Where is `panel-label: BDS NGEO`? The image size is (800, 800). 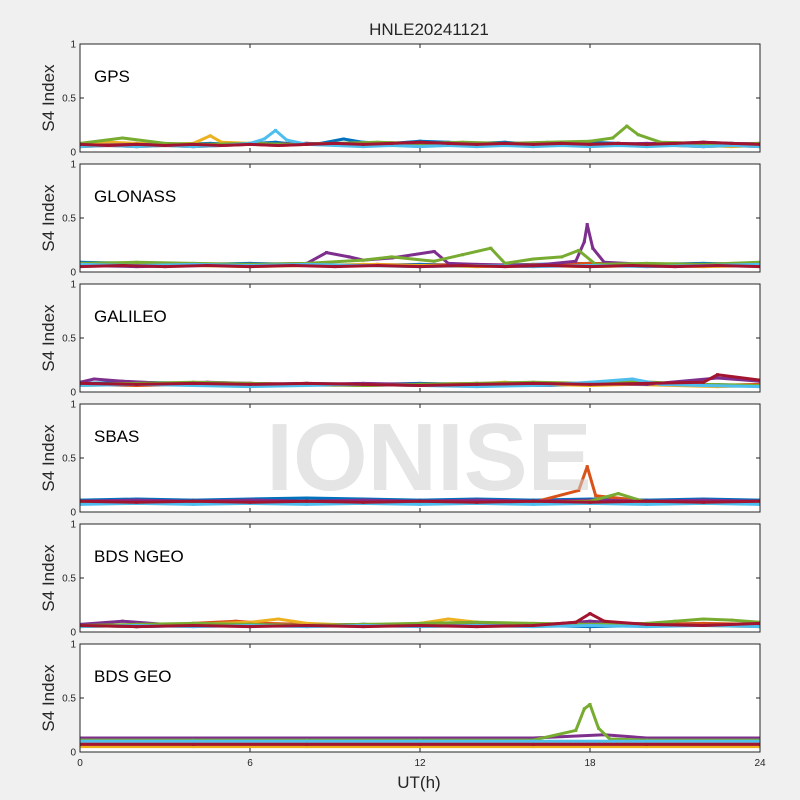 panel-label: BDS NGEO is located at coordinates (139, 556).